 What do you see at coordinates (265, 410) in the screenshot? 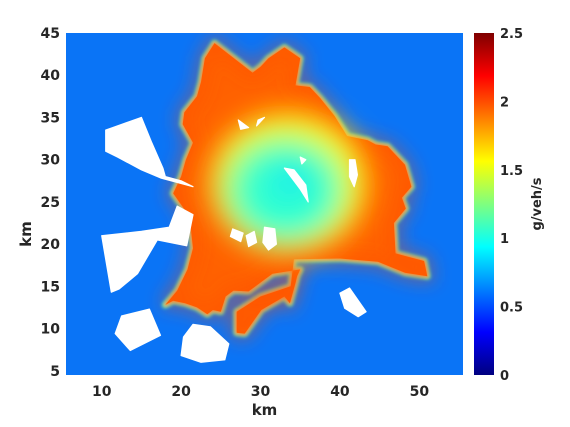
I see `x-axis-label: km` at bounding box center [265, 410].